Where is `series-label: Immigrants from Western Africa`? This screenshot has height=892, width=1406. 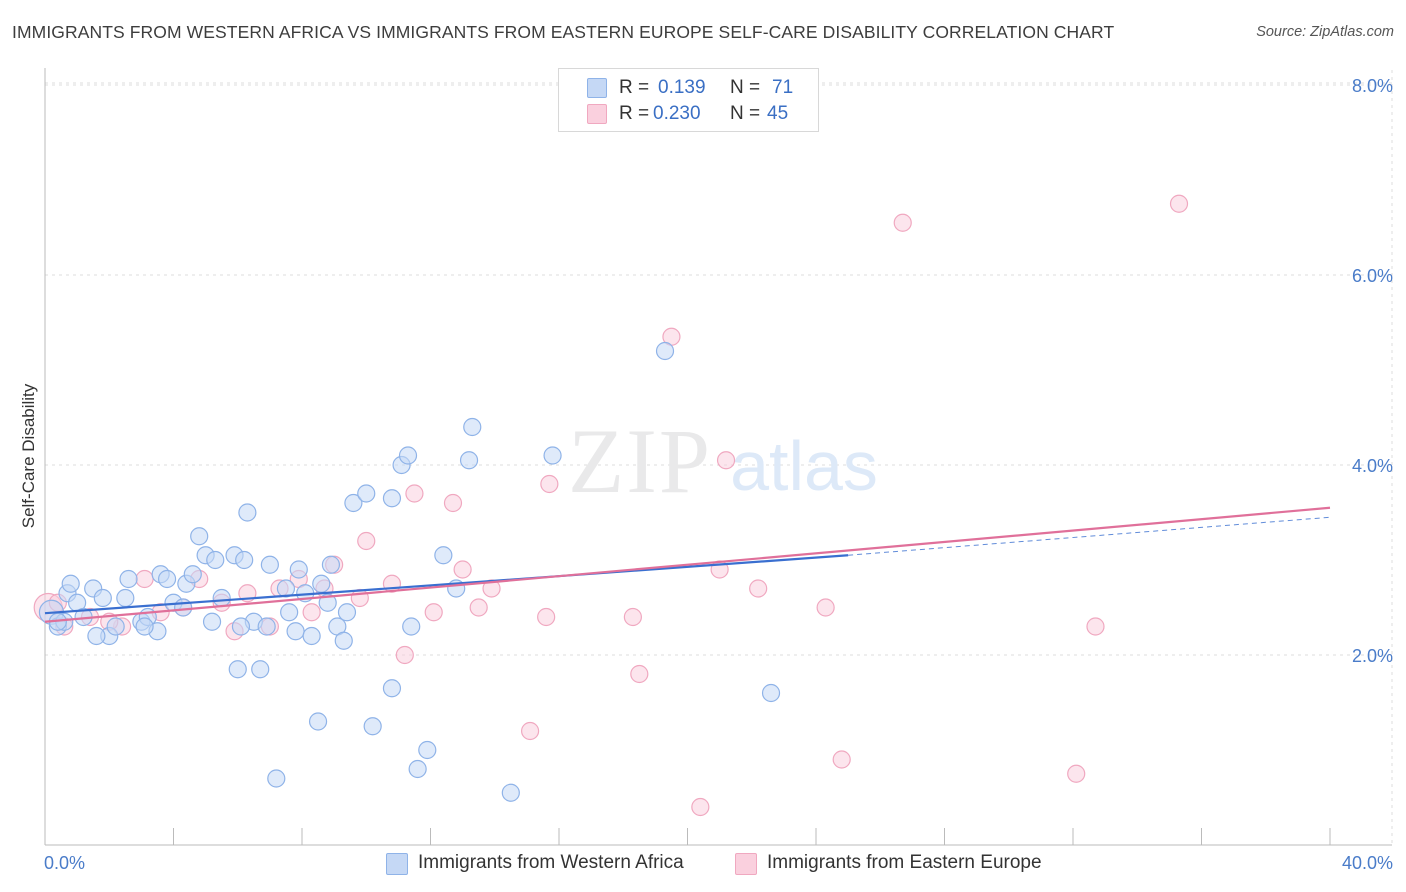
series-label: Immigrants from Western Africa is located at coordinates (551, 862).